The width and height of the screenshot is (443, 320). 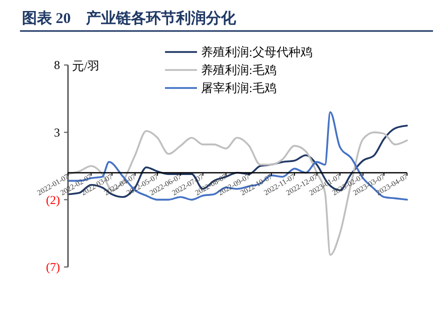 What do you see at coordinates (53, 199) in the screenshot?
I see `y-tick-label: (2)` at bounding box center [53, 199].